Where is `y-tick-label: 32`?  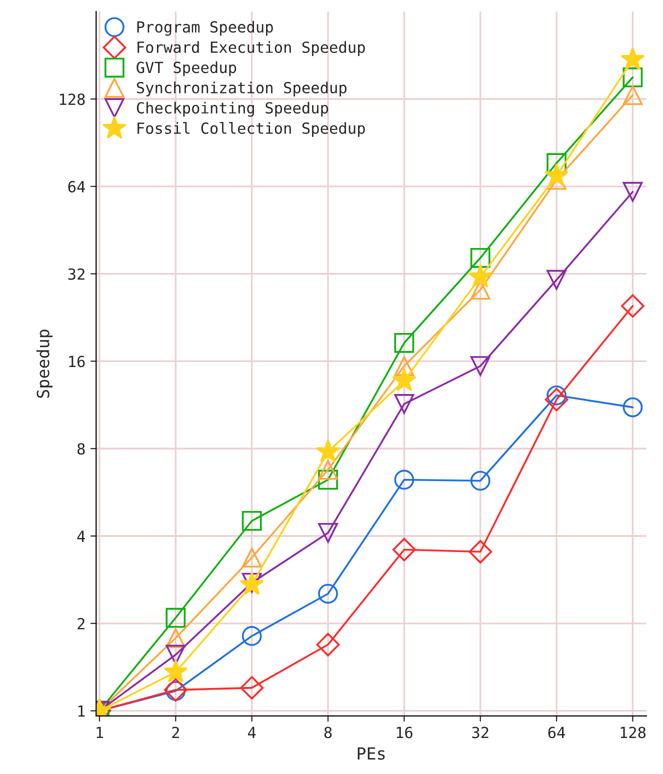
y-tick-label: 32 is located at coordinates (76, 274).